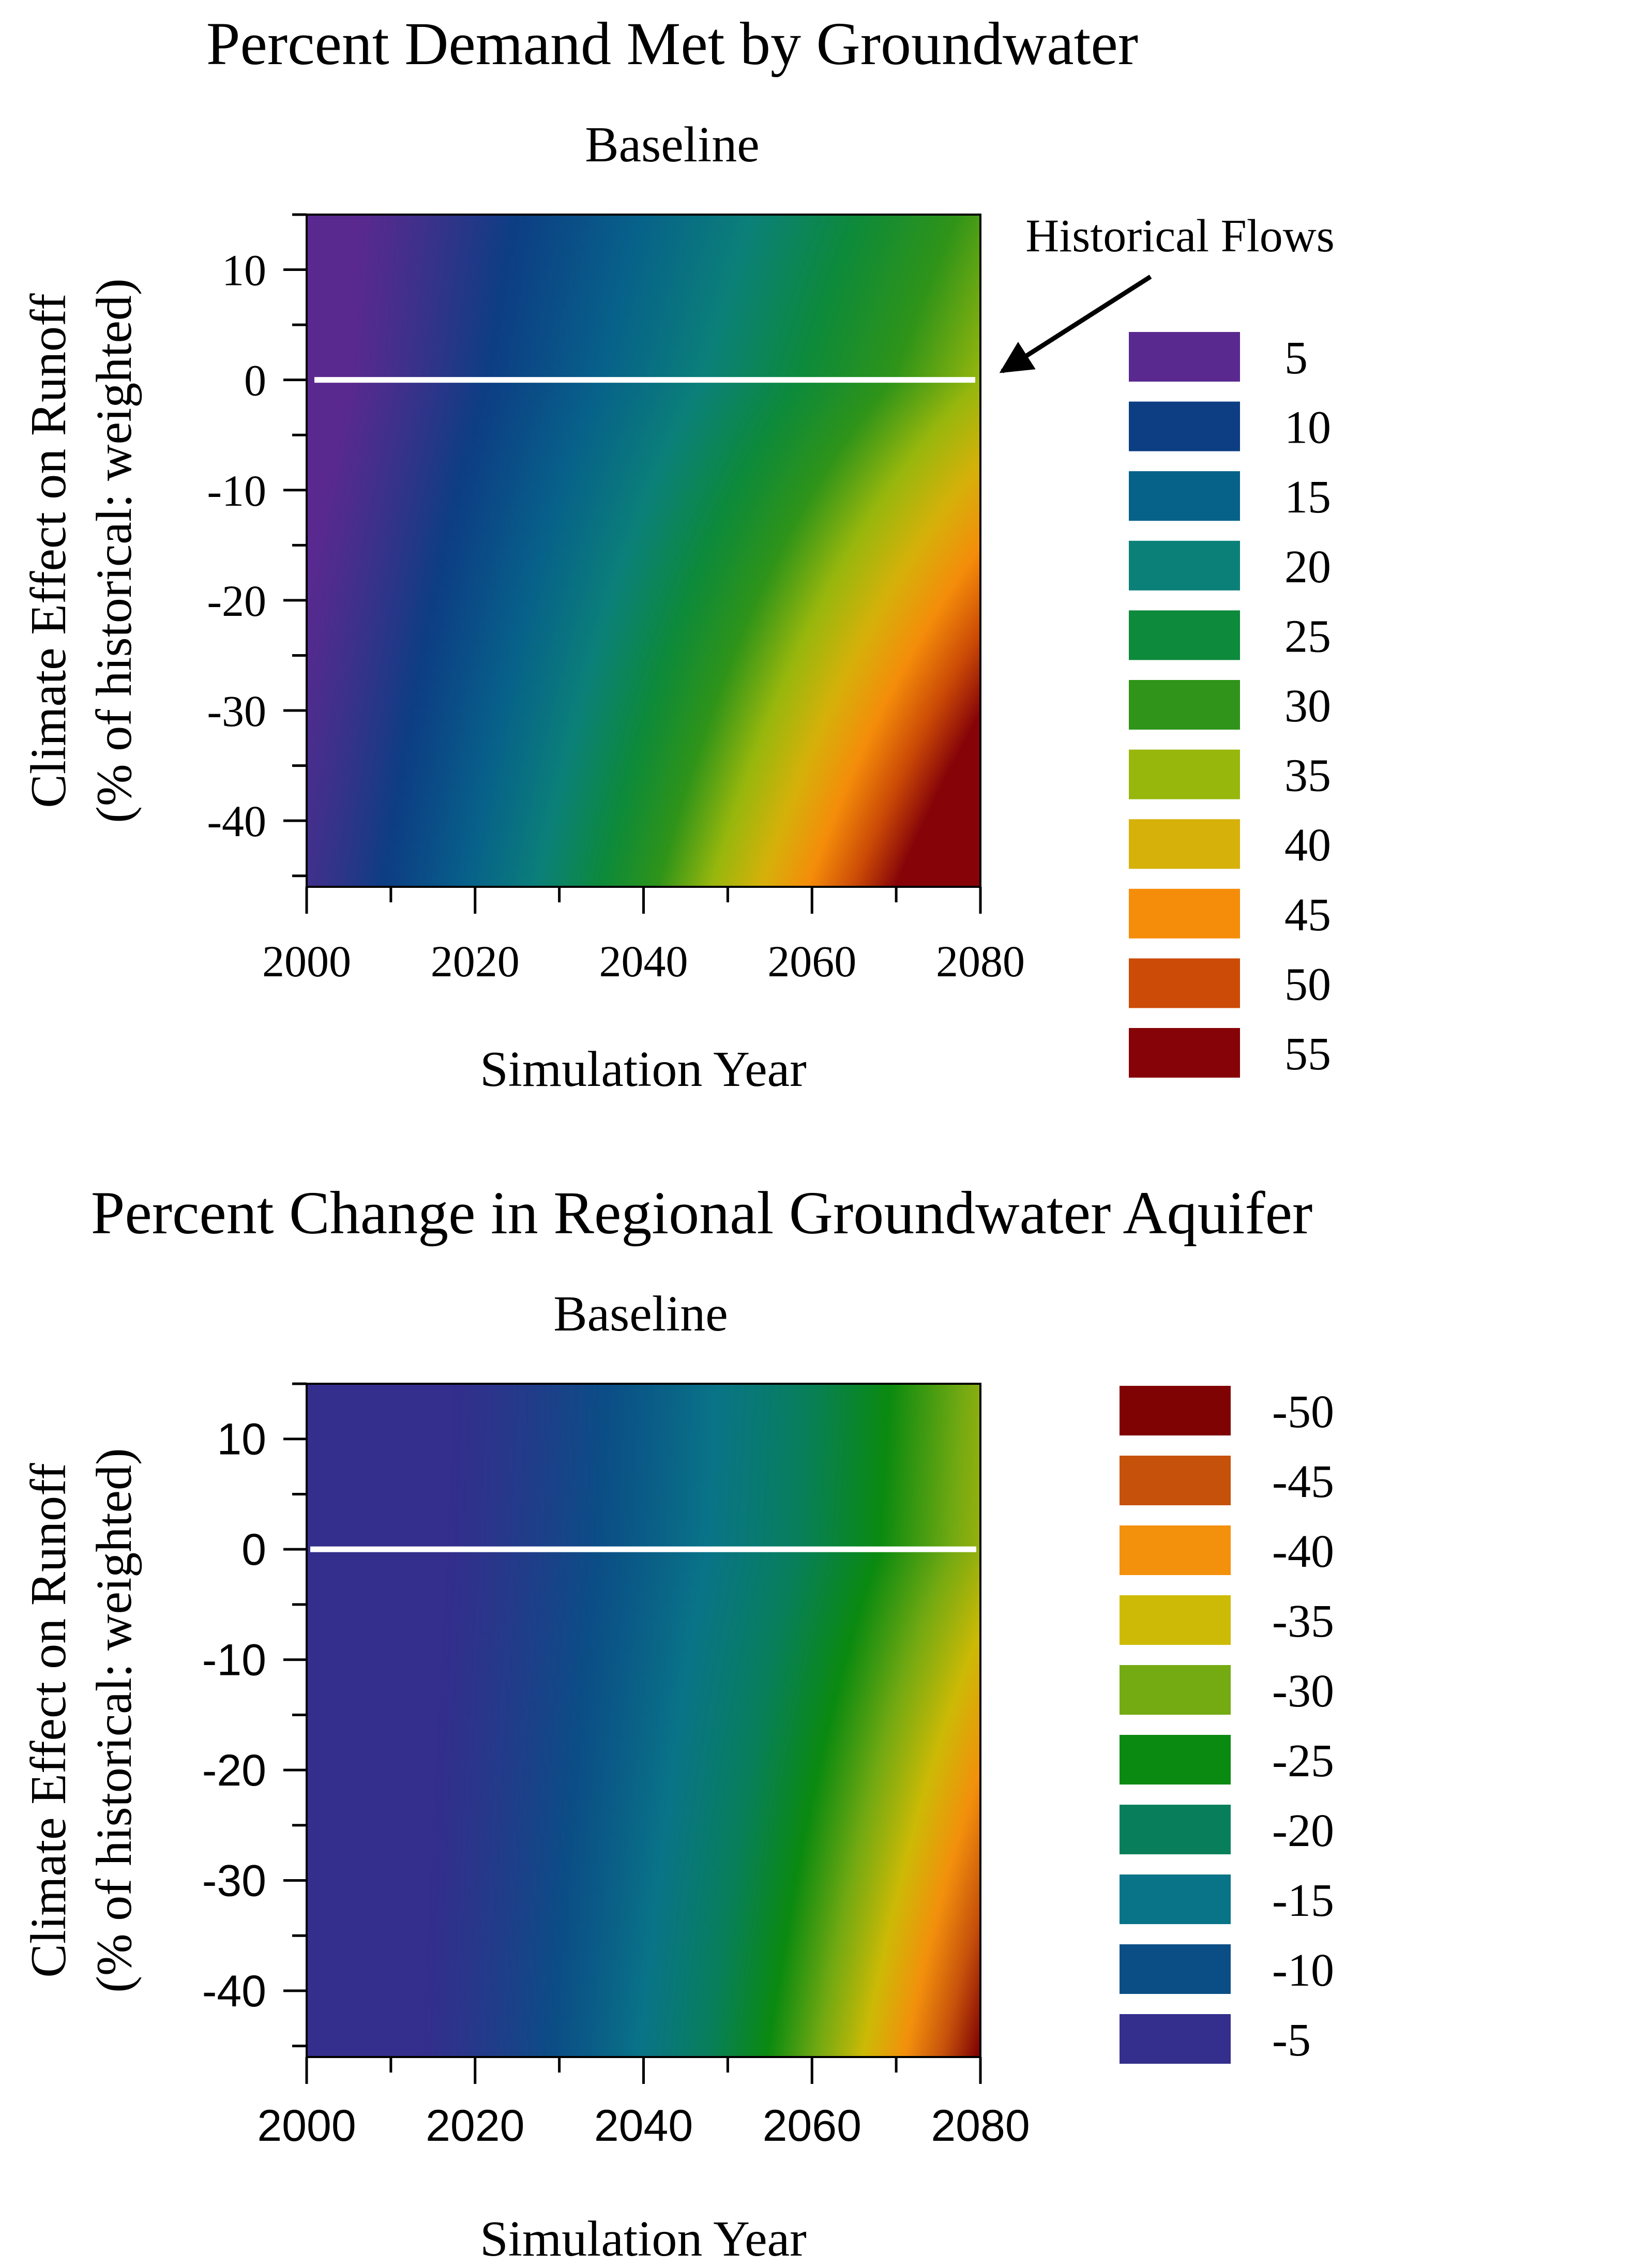 The width and height of the screenshot is (1633, 2268). Describe the element at coordinates (1227, 1726) in the screenshot. I see `legend: -50 -45 -40 -35 -30 -25 -20 -15 -10 -5` at that location.